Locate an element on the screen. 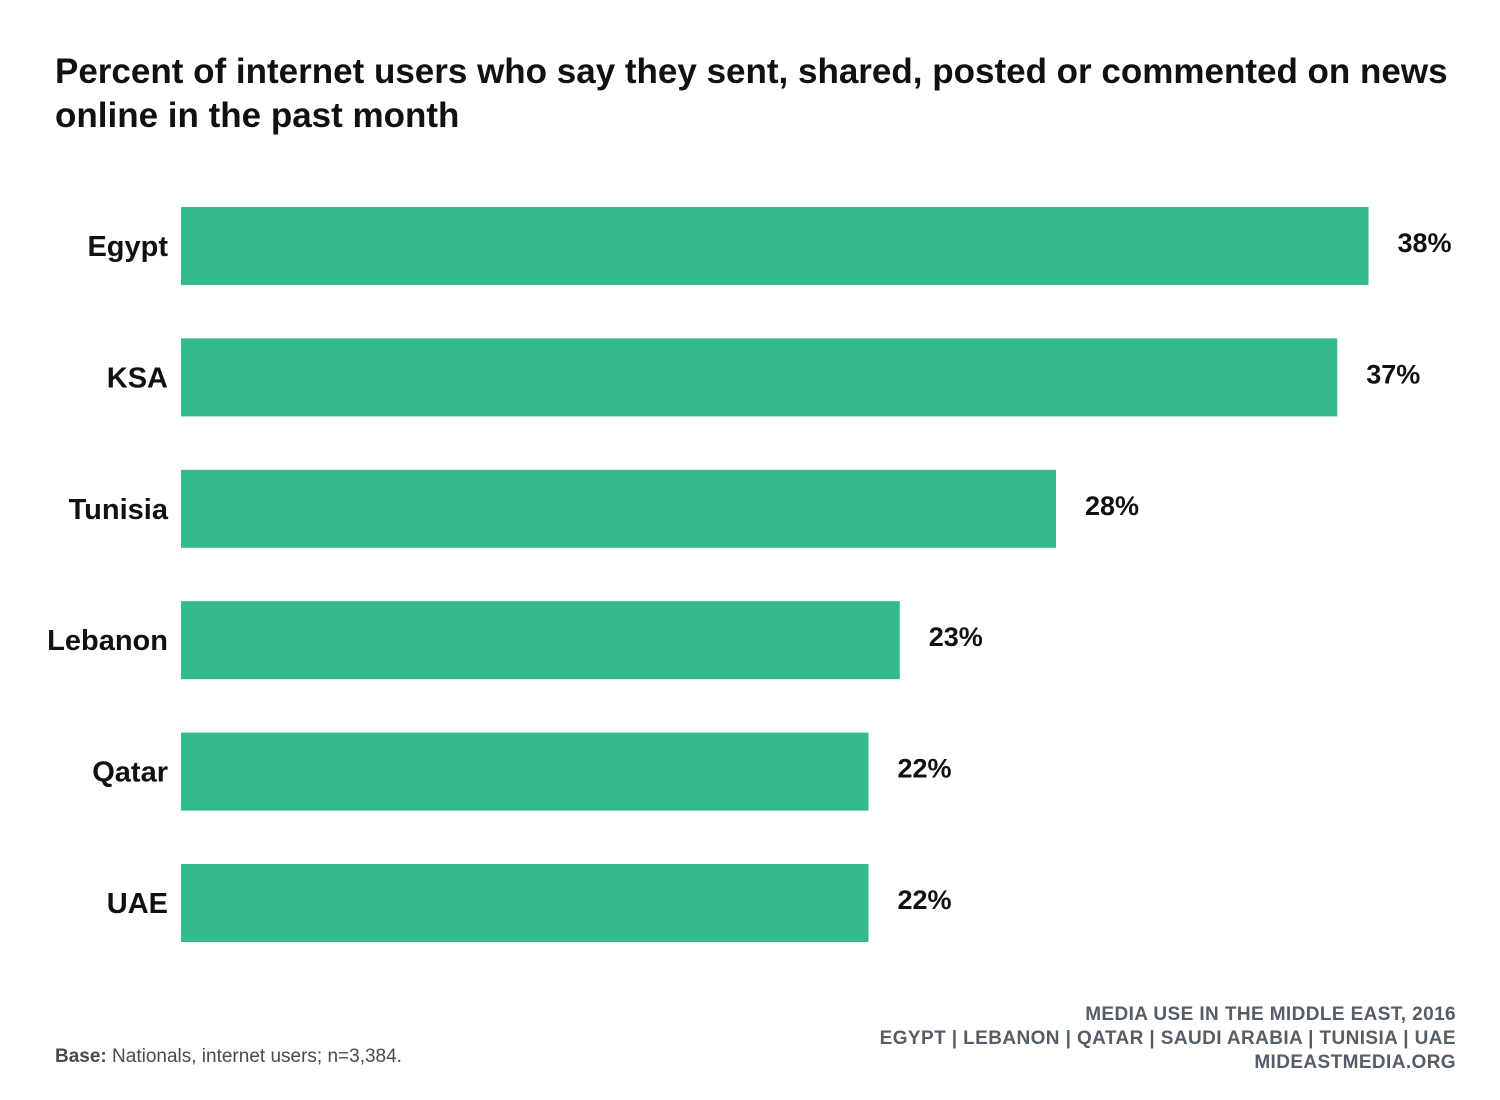 This screenshot has height=1100, width=1500. bar-uae is located at coordinates (525, 903).